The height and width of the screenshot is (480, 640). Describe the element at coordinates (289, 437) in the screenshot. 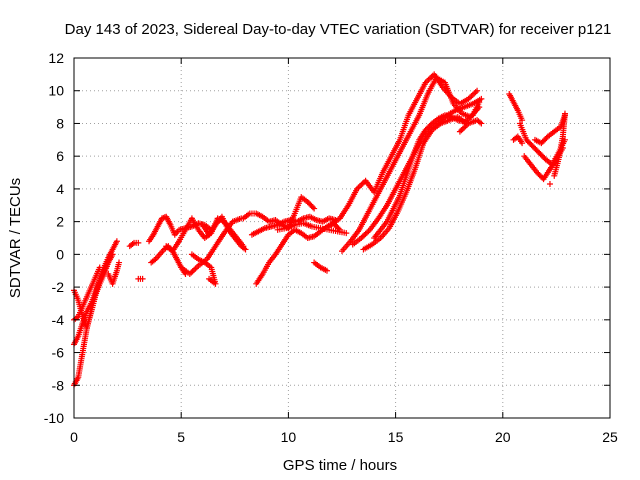

I see `x-tick-label: 10` at that location.